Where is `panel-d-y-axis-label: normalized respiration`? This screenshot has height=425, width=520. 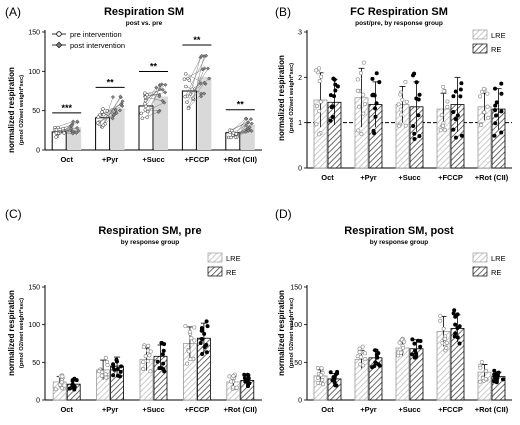 panel-d-y-axis-label: normalized respiration is located at coordinates (281, 333).